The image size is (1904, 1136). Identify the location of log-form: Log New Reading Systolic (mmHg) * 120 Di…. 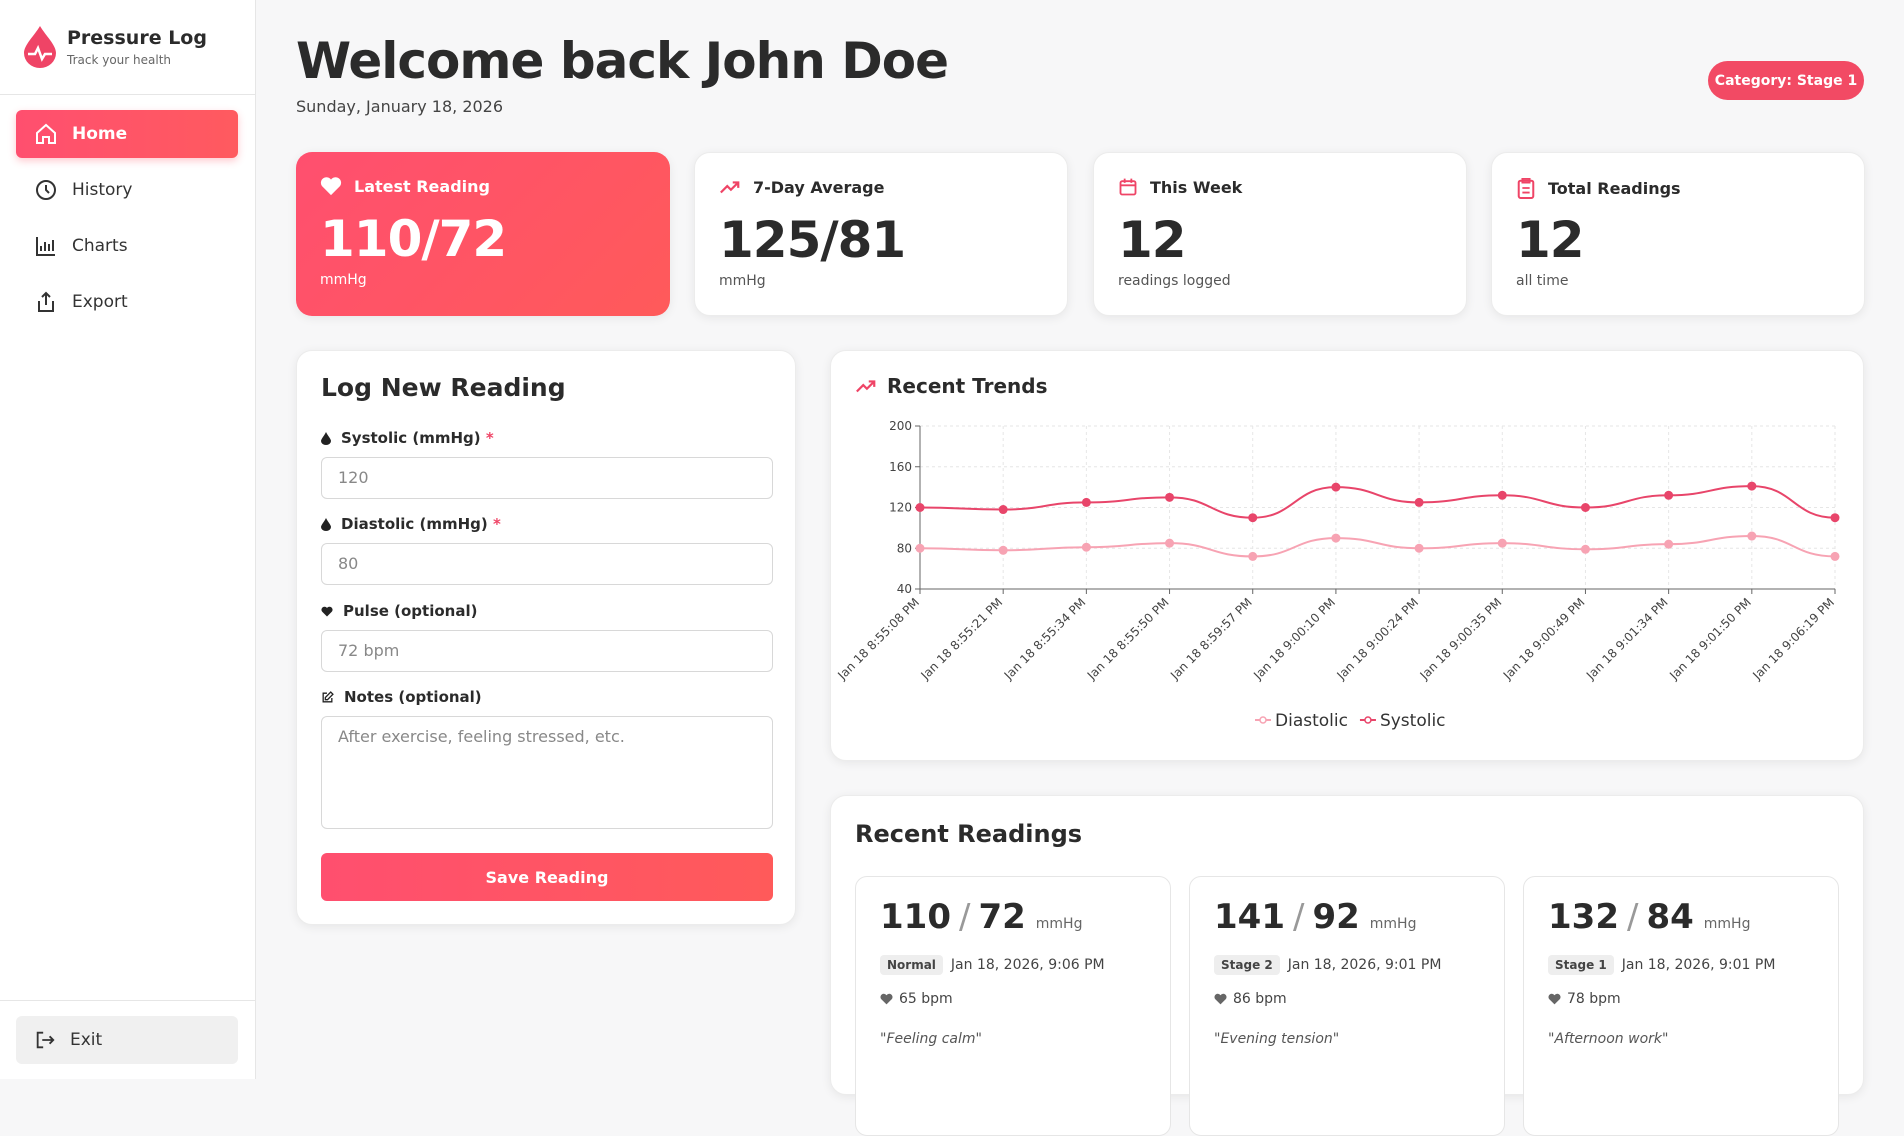
(546, 637).